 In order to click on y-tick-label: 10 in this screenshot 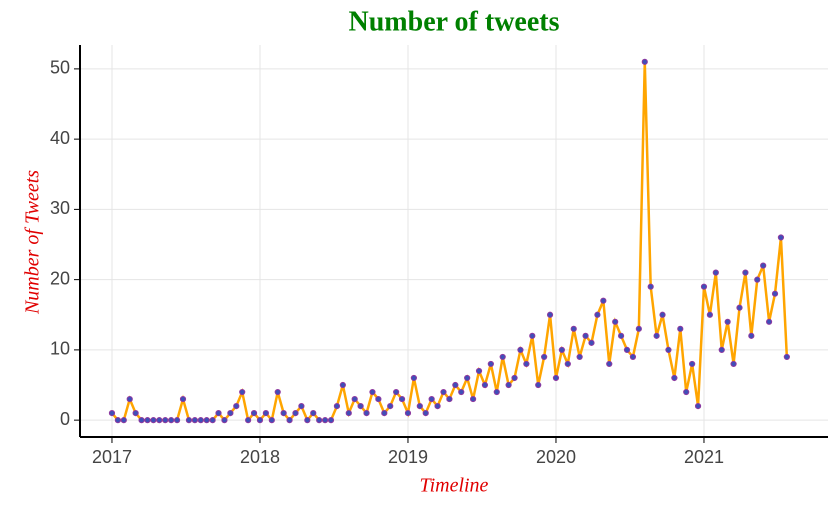, I will do `click(60, 349)`.